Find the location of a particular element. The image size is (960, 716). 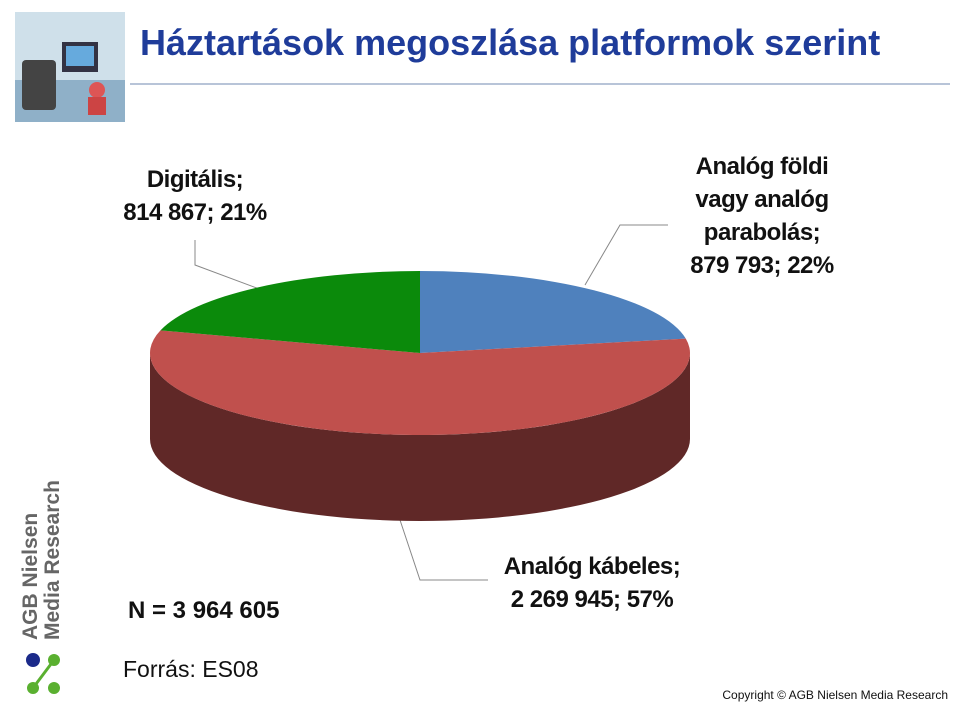

value-label: 2 269 945; 57% is located at coordinates (592, 599).